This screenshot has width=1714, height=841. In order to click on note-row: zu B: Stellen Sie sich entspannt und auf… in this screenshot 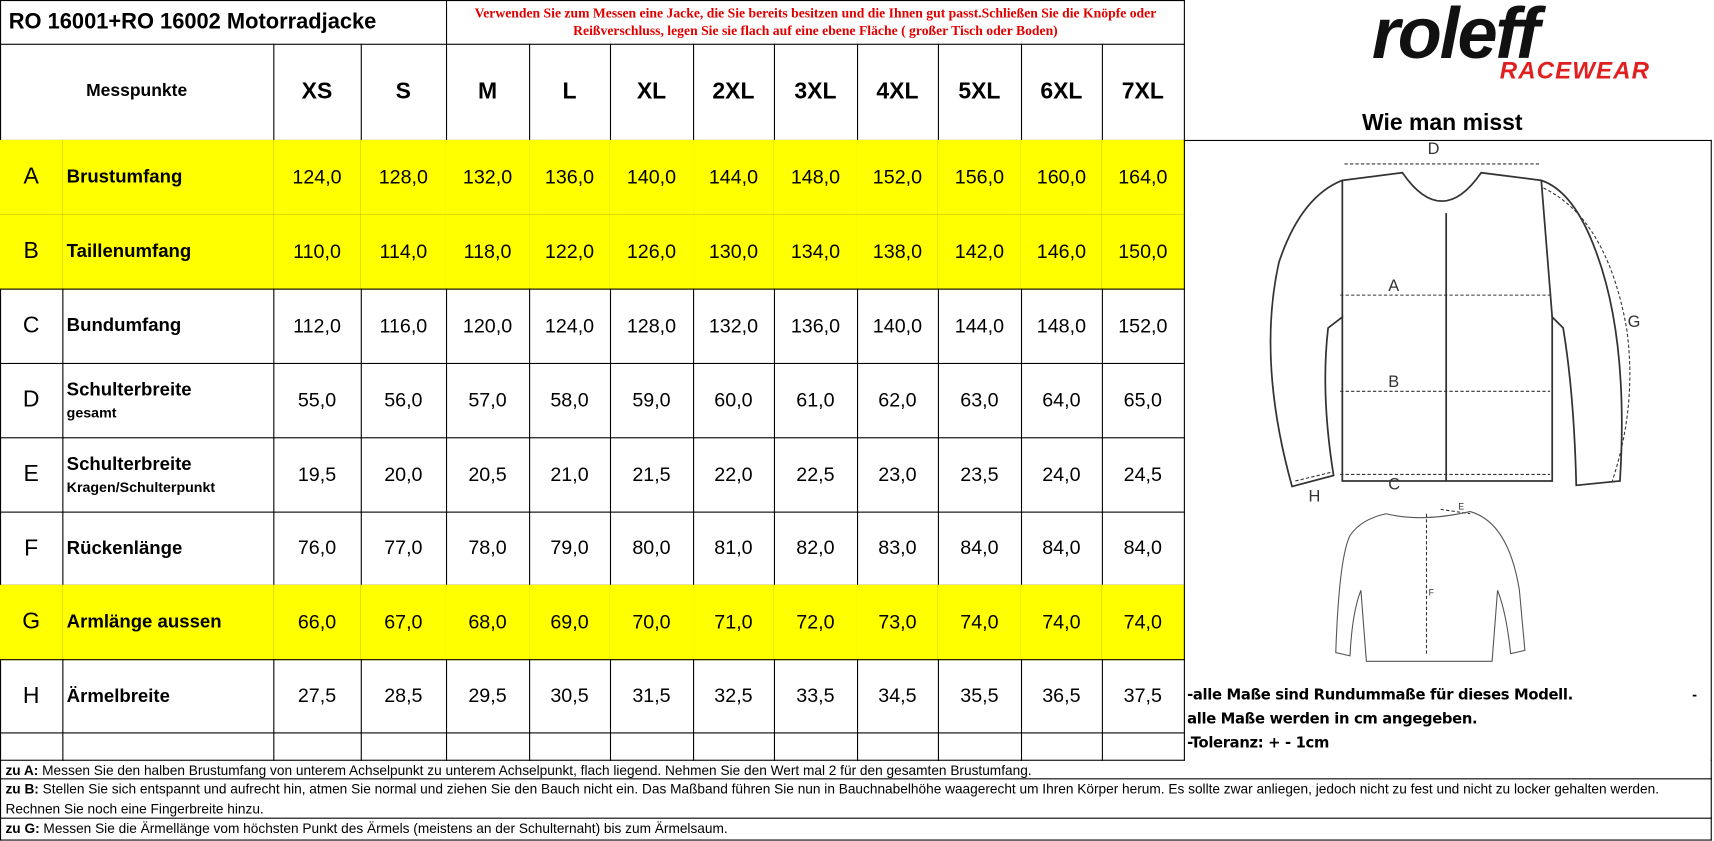, I will do `click(856, 798)`.